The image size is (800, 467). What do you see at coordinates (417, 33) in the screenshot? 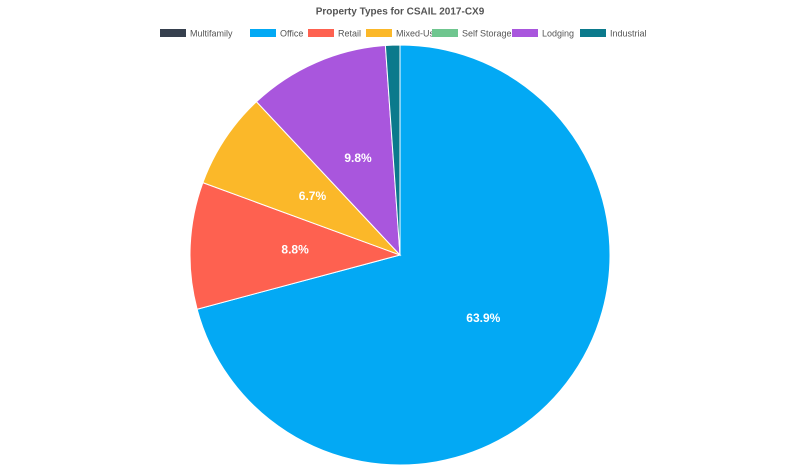
I see `legend-label: Mixed-Use` at bounding box center [417, 33].